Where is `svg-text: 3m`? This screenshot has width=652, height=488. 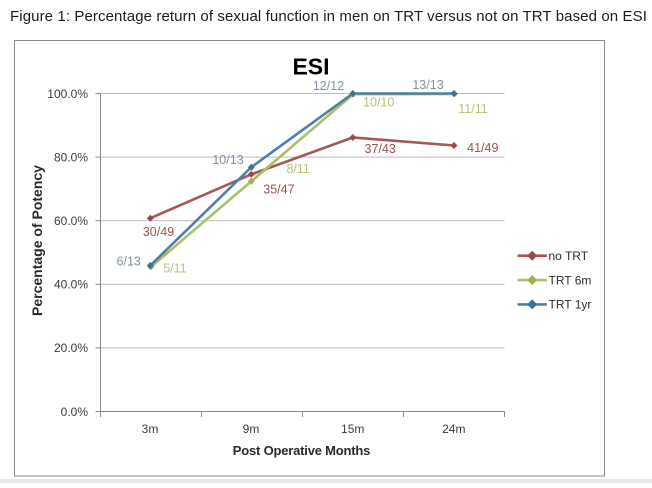 svg-text: 3m is located at coordinates (150, 429).